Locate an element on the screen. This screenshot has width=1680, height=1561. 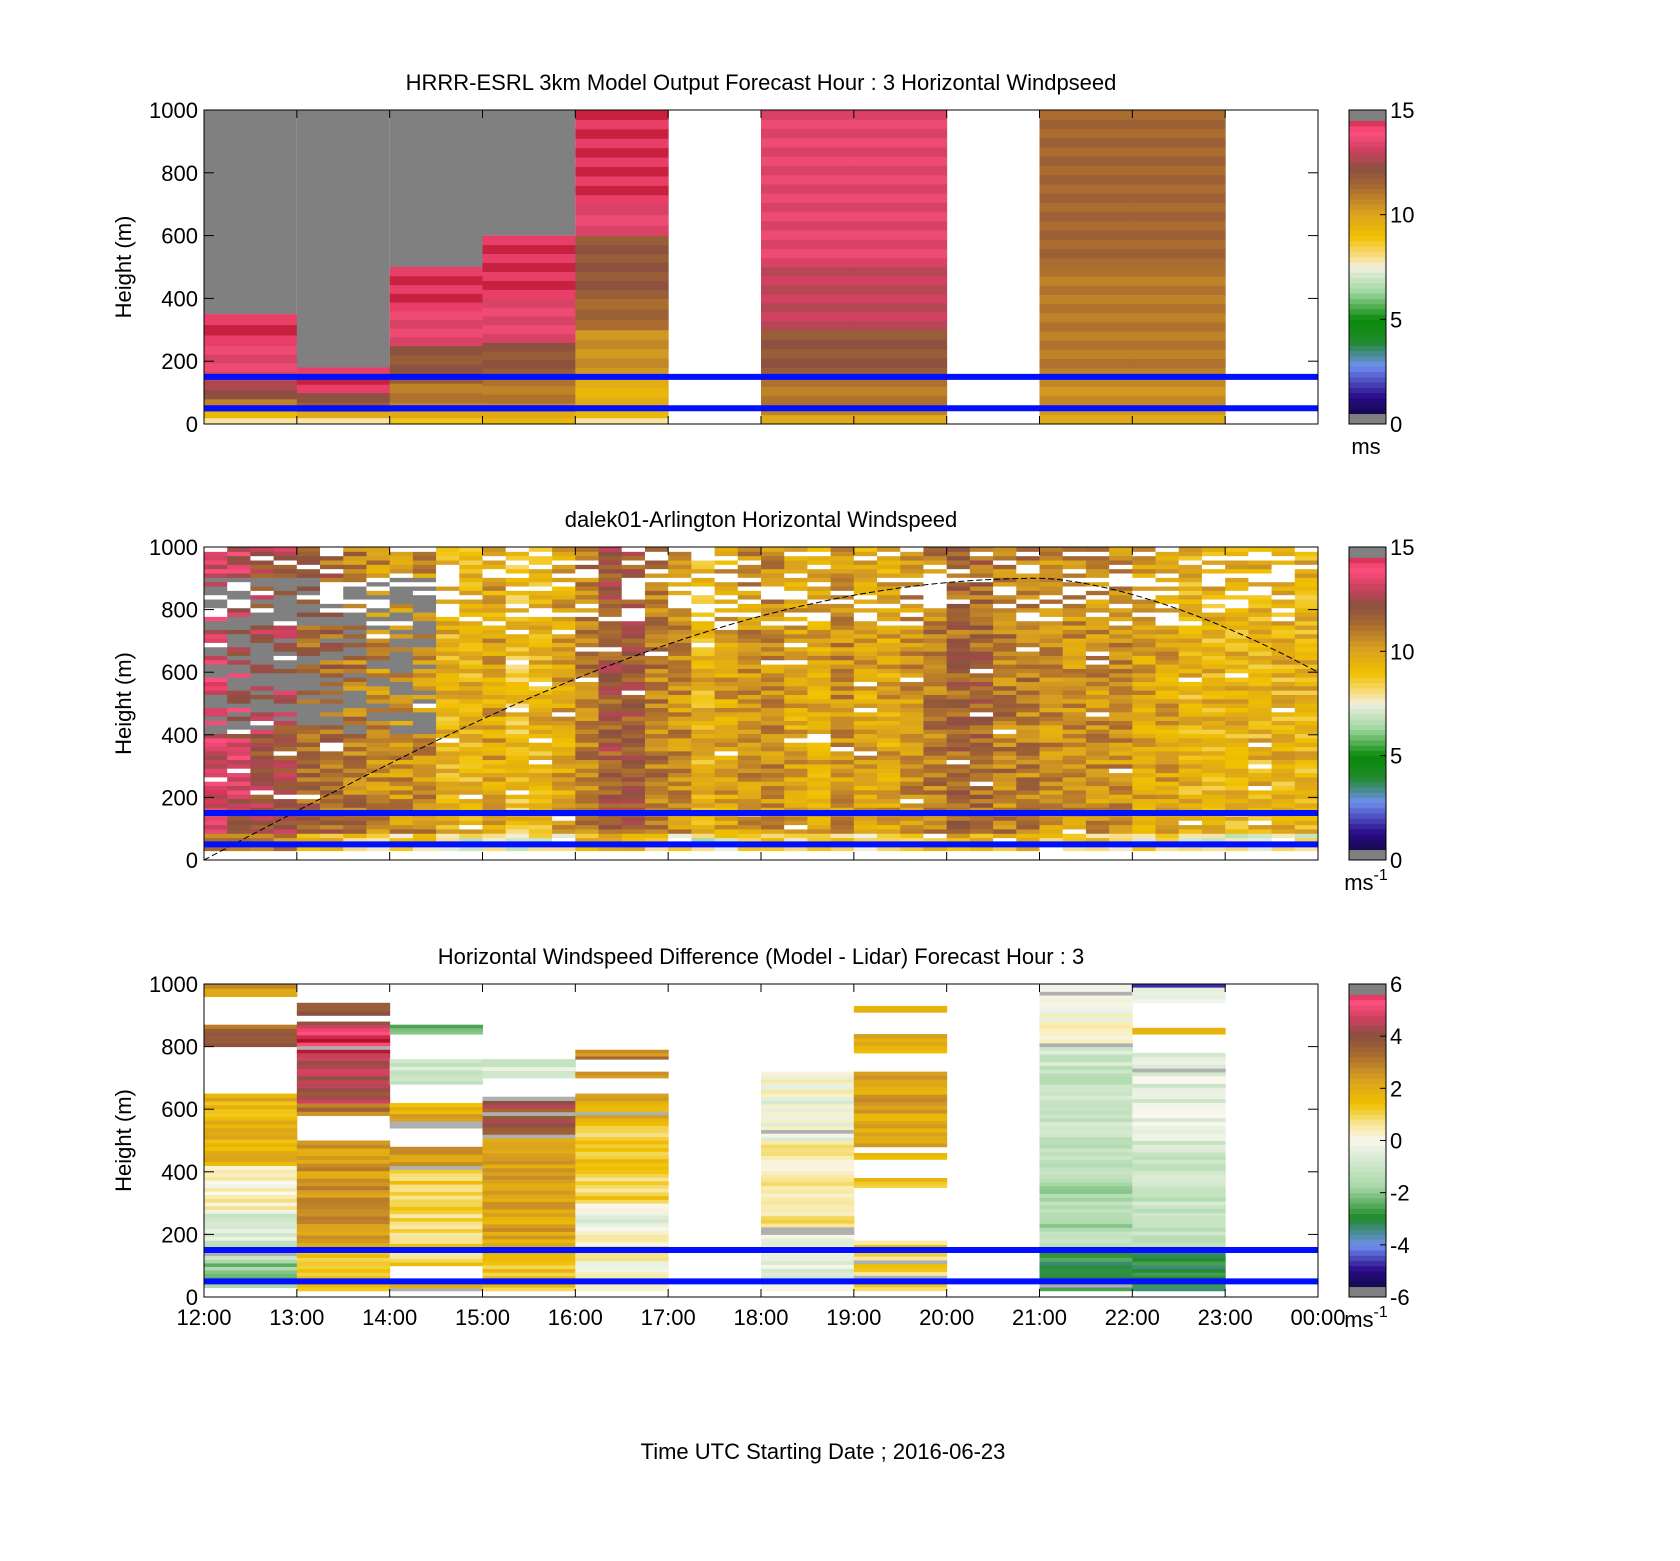
colorbar-tick-label: 5 is located at coordinates (1396, 756).